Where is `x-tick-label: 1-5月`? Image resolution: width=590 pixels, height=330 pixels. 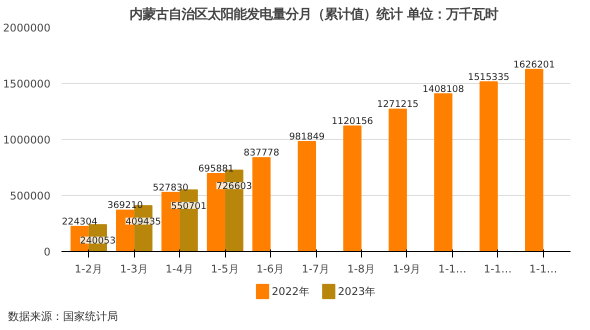
x-tick-label: 1-5月 is located at coordinates (225, 269).